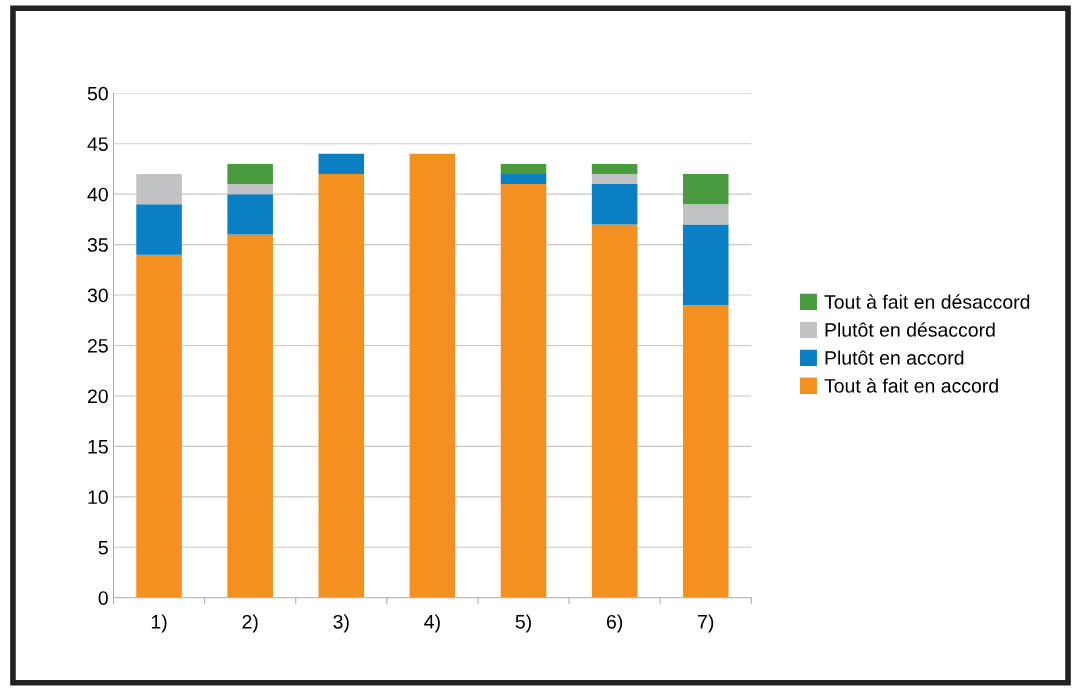 The width and height of the screenshot is (1081, 691). What do you see at coordinates (103, 547) in the screenshot?
I see `y-tick-label: 5` at bounding box center [103, 547].